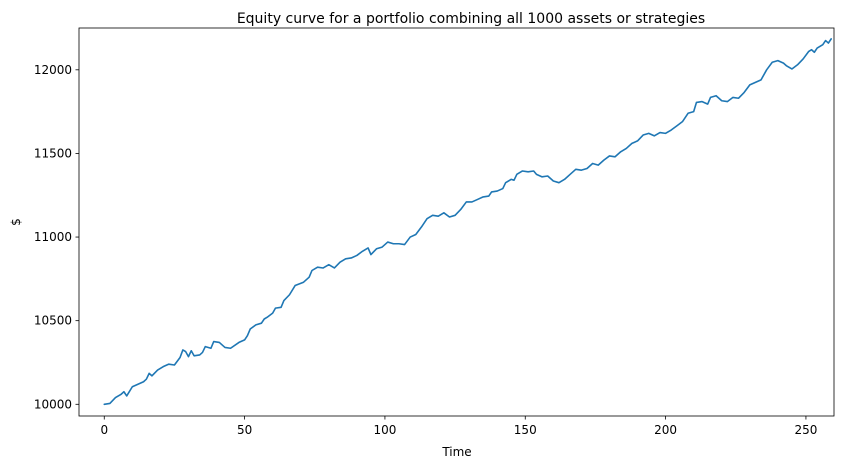 The width and height of the screenshot is (868, 468). I want to click on x-tick-label: 250, so click(805, 430).